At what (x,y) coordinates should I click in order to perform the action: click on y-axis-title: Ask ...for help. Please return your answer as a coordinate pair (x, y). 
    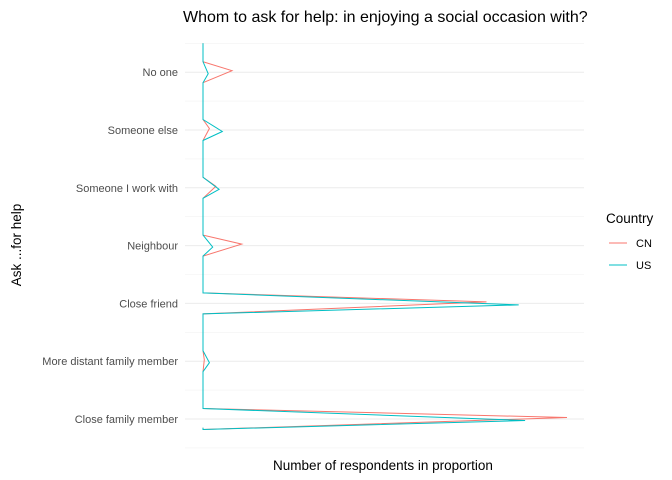
    Looking at the image, I should click on (16, 245).